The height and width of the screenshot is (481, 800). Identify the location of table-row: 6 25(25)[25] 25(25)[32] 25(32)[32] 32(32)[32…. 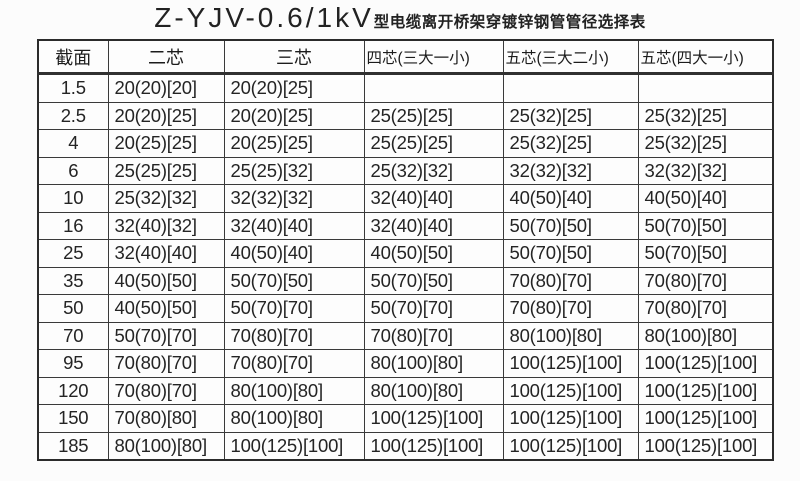
(405, 170).